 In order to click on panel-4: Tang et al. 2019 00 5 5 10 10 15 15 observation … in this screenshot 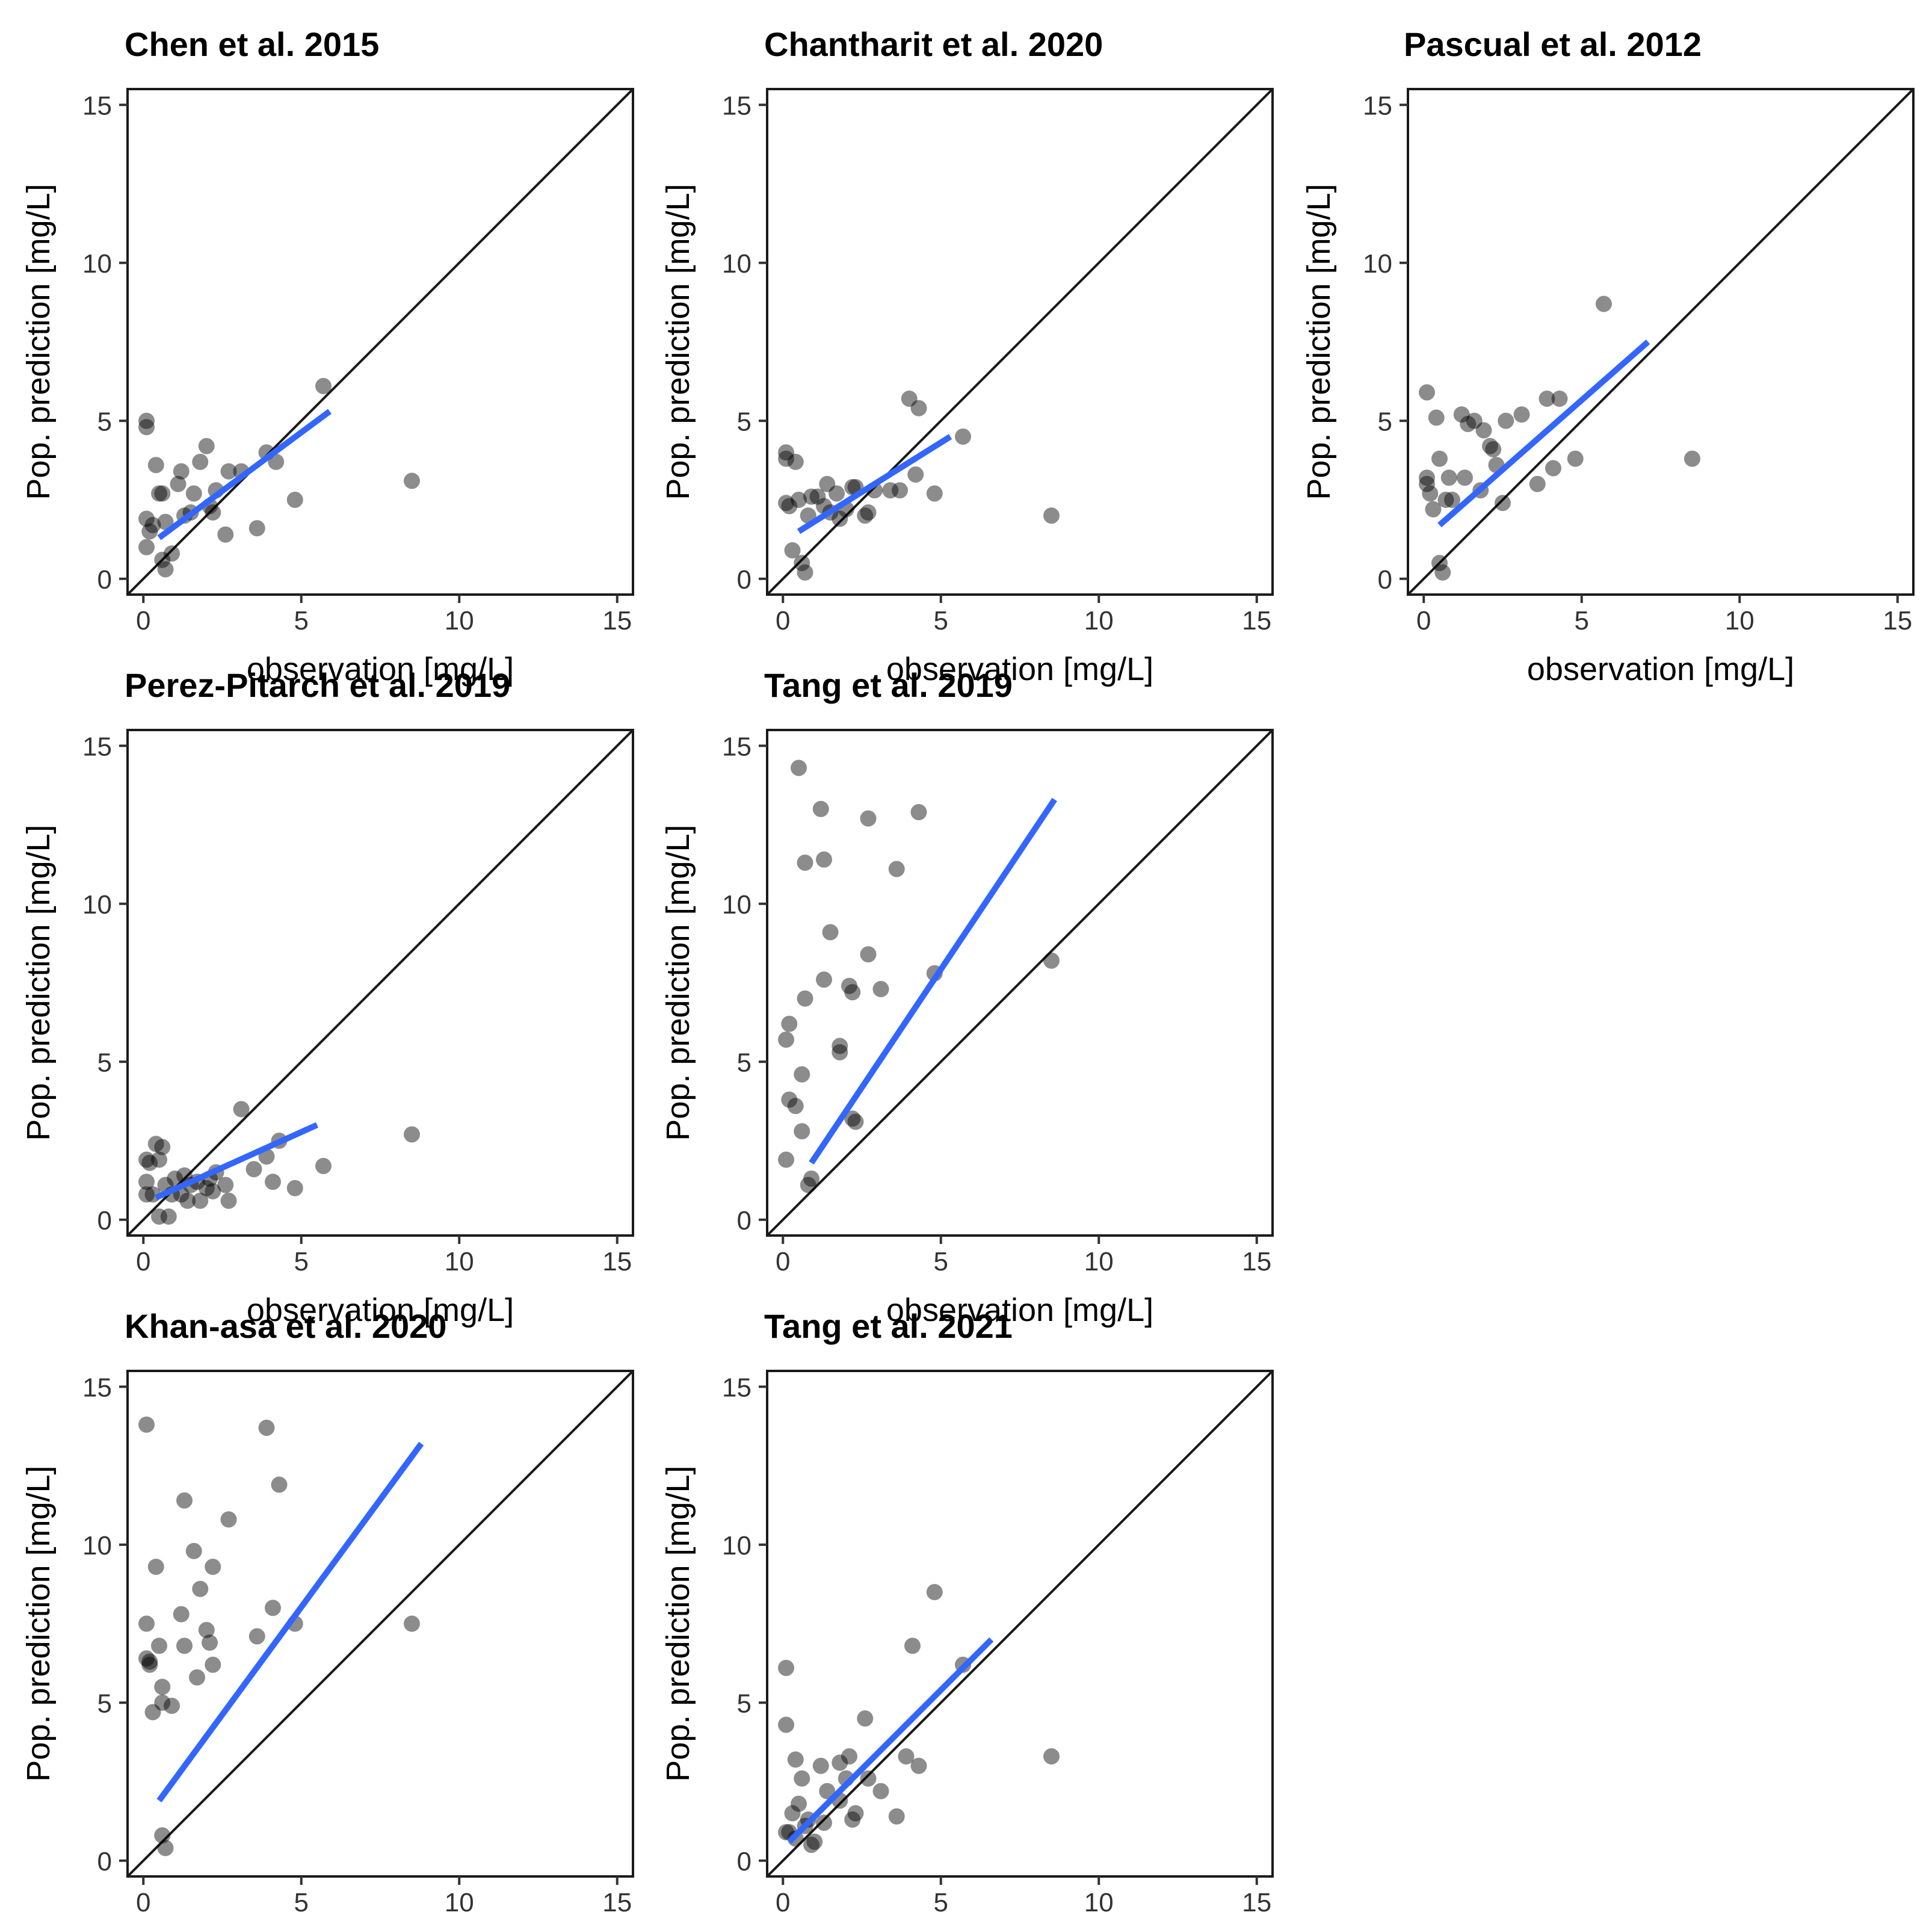, I will do `click(967, 997)`.